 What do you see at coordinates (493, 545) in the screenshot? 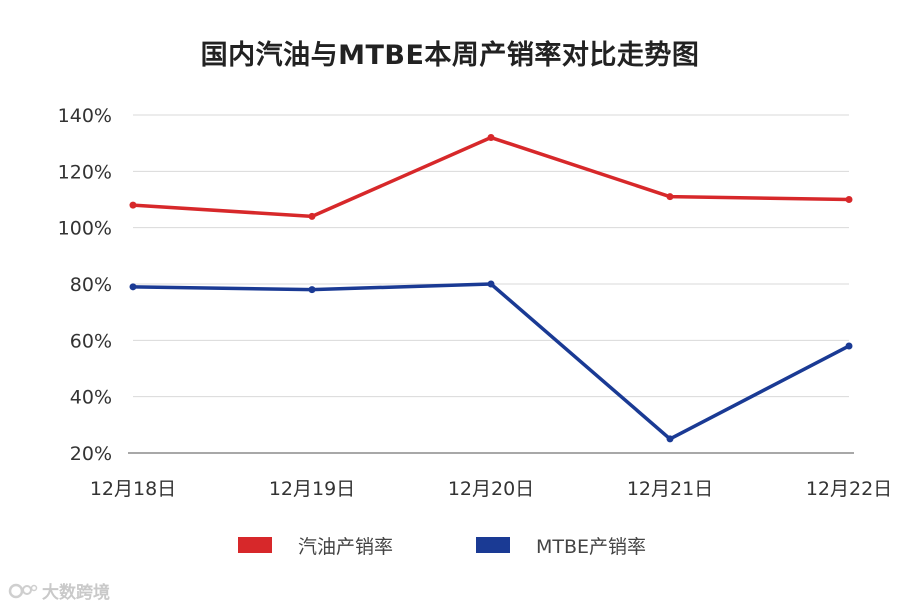
I see `legend-swatch-mtbe` at bounding box center [493, 545].